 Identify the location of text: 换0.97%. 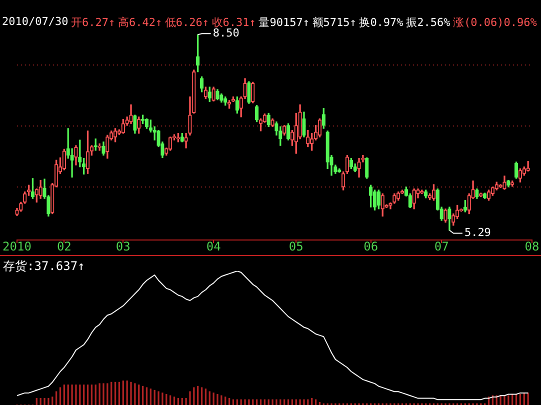
(381, 22).